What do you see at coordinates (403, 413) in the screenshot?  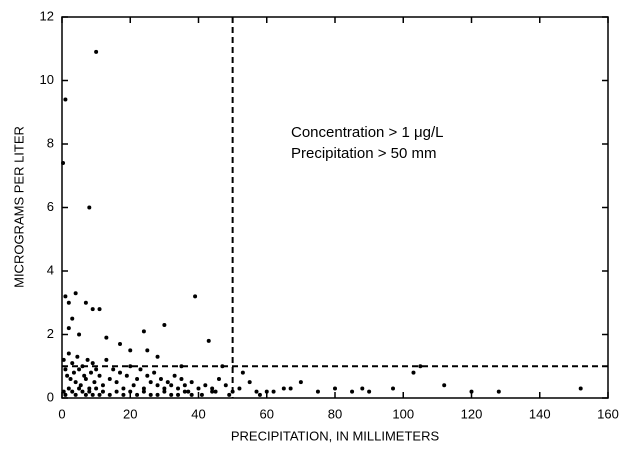 I see `x-tick-label: 100` at bounding box center [403, 413].